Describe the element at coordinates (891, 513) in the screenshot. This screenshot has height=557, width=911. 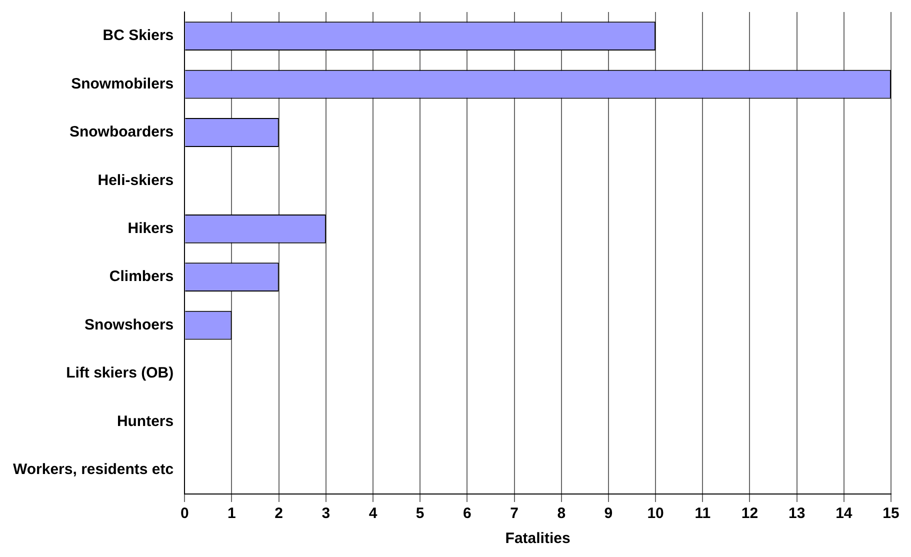
I see `x-tick-label: 15` at that location.